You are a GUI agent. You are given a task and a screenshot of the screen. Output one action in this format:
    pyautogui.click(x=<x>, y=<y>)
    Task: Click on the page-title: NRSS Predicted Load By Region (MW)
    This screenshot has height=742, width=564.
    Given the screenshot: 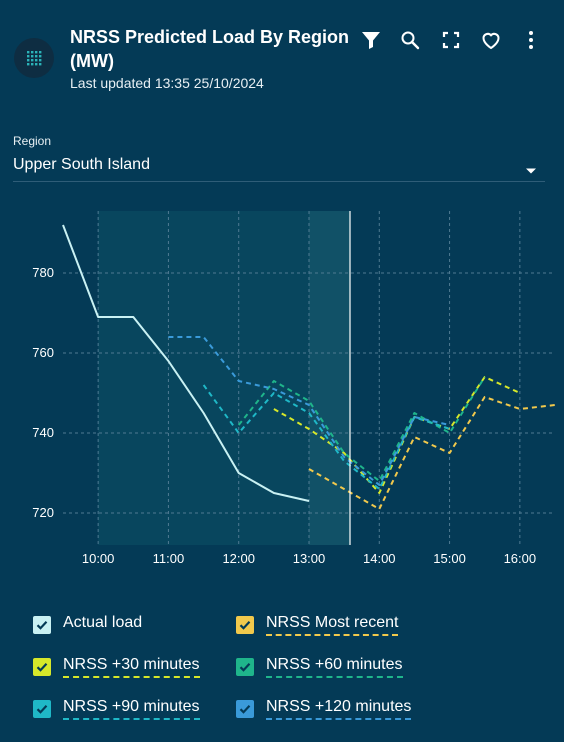 What is the action you would take?
    pyautogui.click(x=210, y=49)
    